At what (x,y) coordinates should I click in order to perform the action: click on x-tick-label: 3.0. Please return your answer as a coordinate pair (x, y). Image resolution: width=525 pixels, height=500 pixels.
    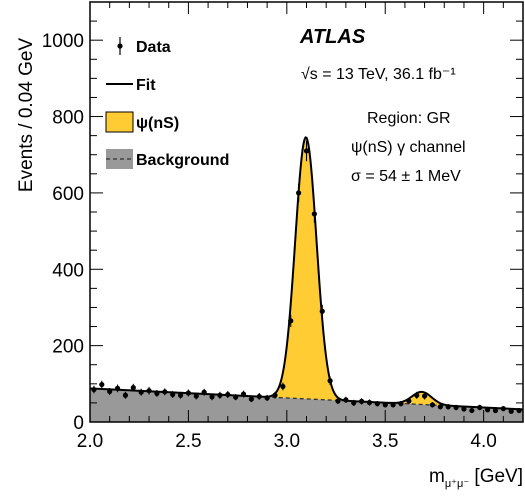
    Looking at the image, I should click on (287, 441).